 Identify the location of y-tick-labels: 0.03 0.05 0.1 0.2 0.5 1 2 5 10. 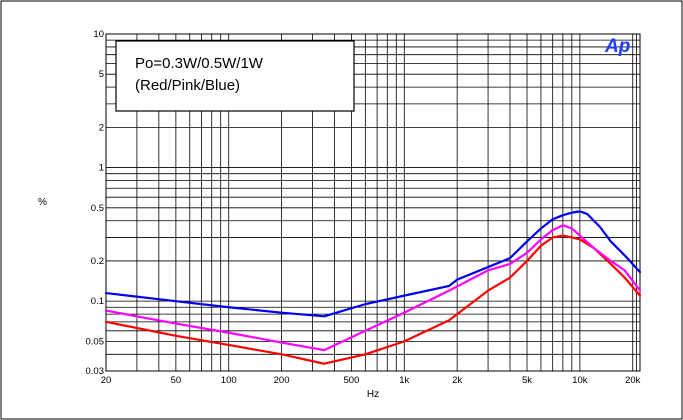
(95, 203).